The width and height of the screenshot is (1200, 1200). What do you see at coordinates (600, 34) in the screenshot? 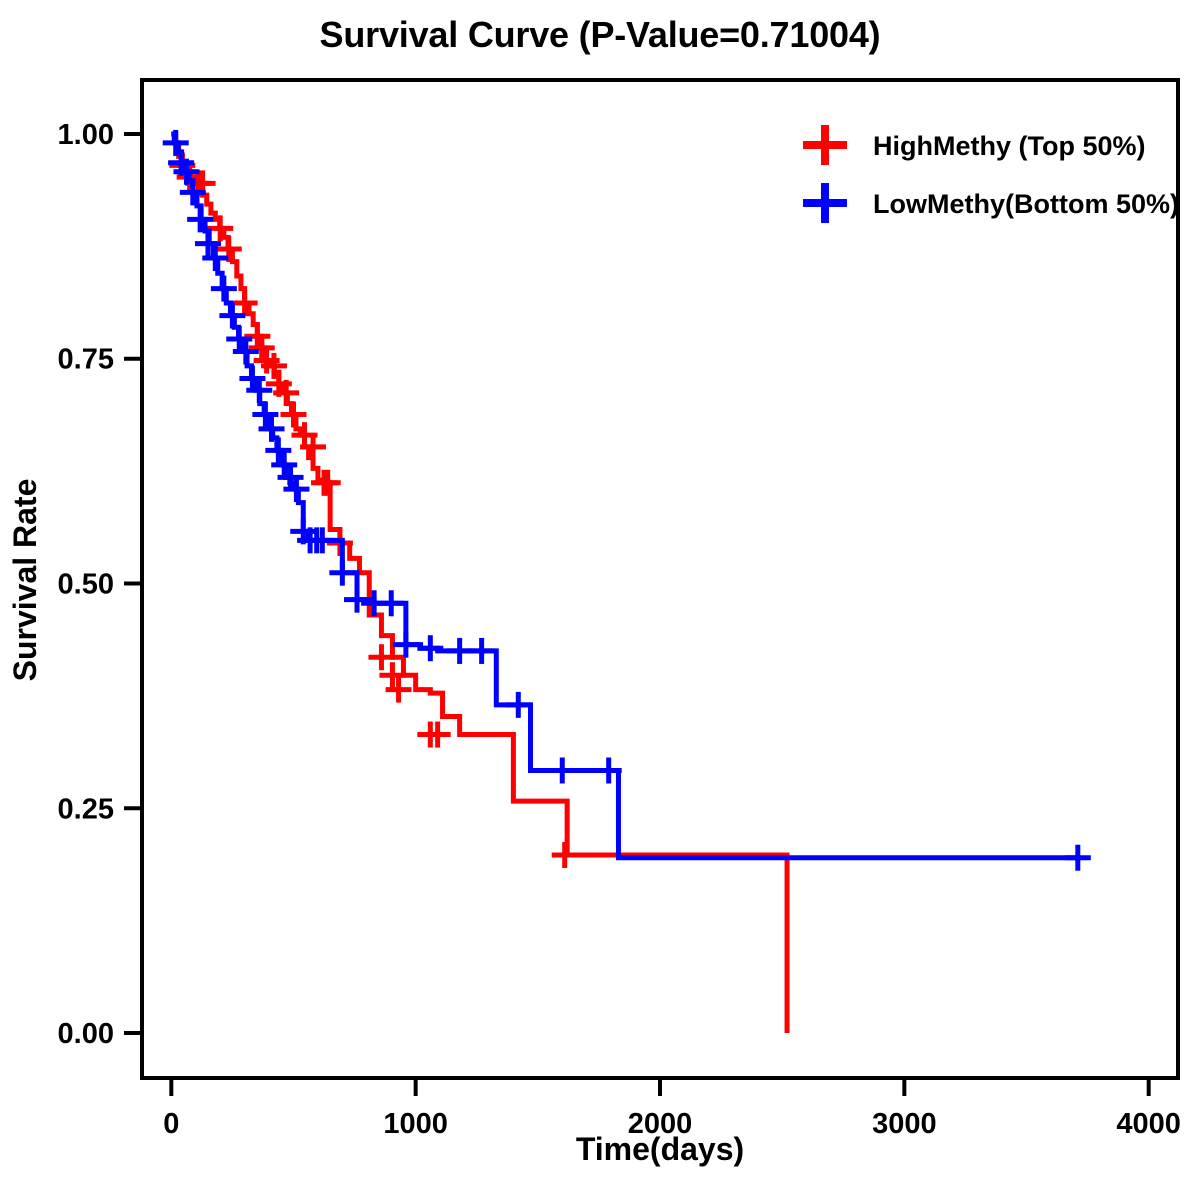
I see `page-title: Survival Curve (P-Value=0.71004)` at bounding box center [600, 34].